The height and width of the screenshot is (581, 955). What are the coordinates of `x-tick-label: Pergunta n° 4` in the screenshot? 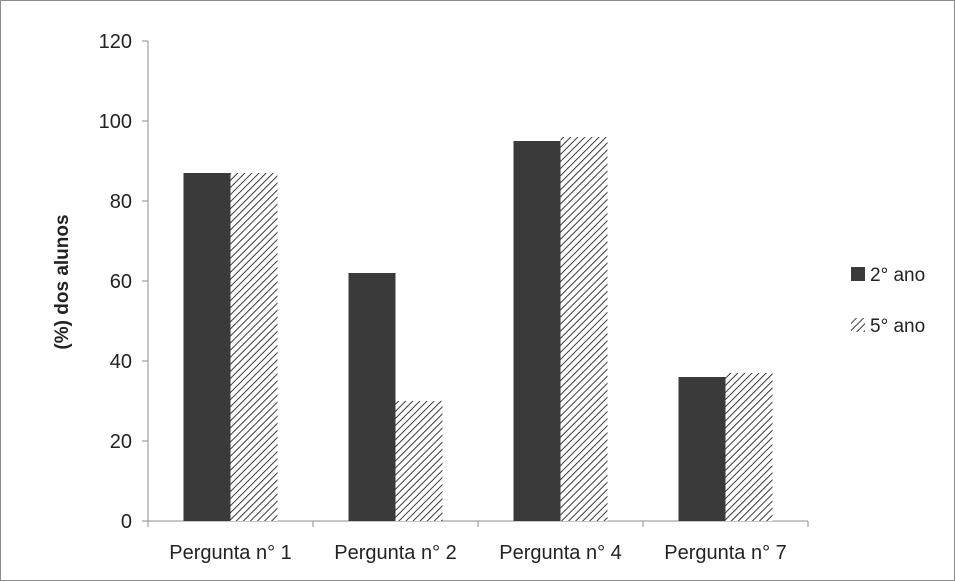 It's located at (560, 553).